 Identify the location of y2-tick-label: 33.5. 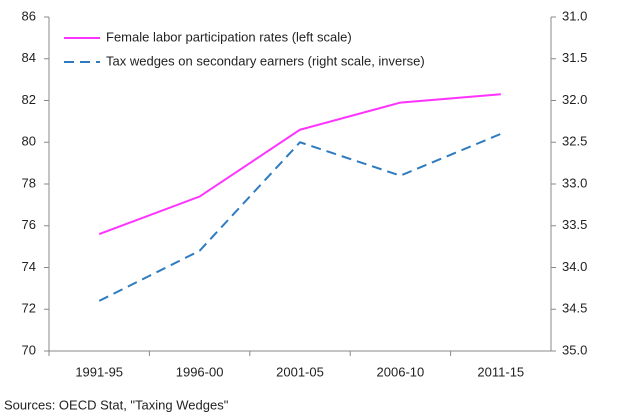
(574, 224).